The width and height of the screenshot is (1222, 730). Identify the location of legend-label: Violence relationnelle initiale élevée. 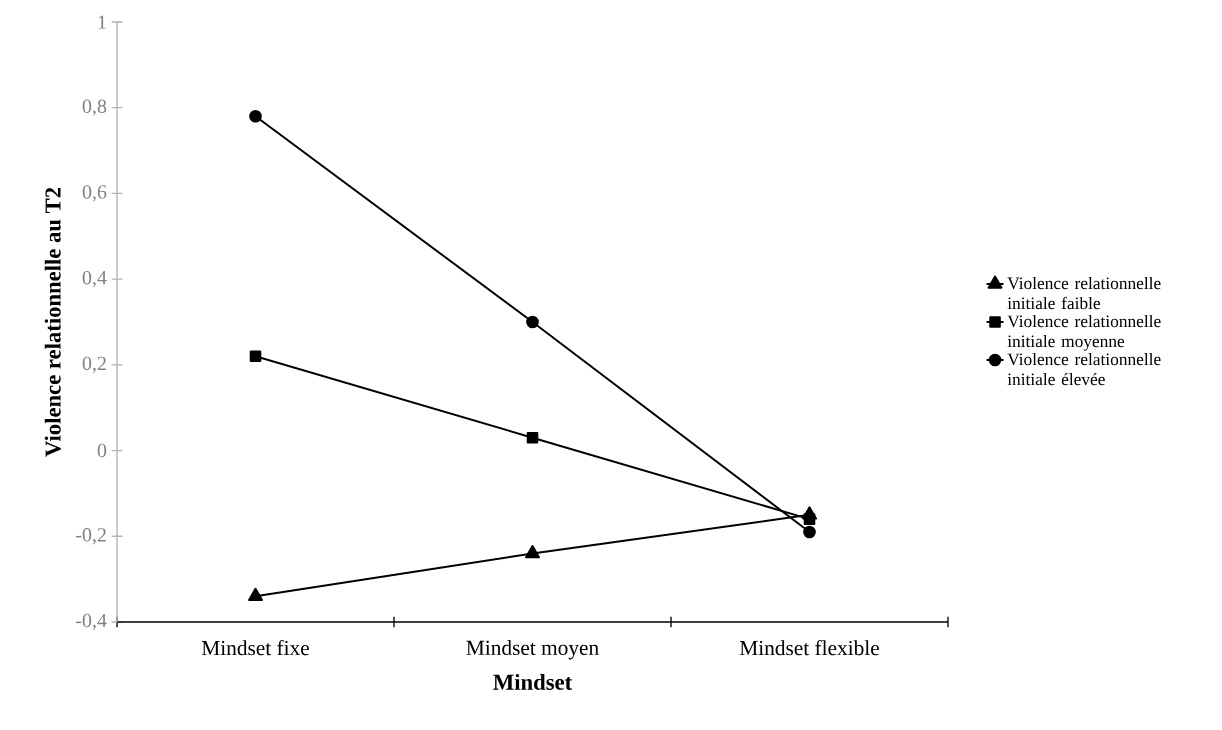
(1084, 369).